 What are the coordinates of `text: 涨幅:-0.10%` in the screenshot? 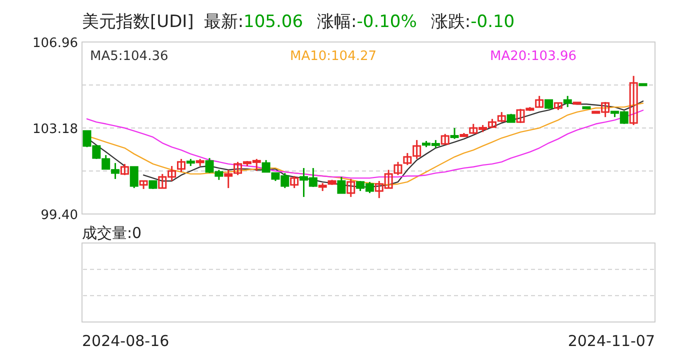 It's located at (367, 22).